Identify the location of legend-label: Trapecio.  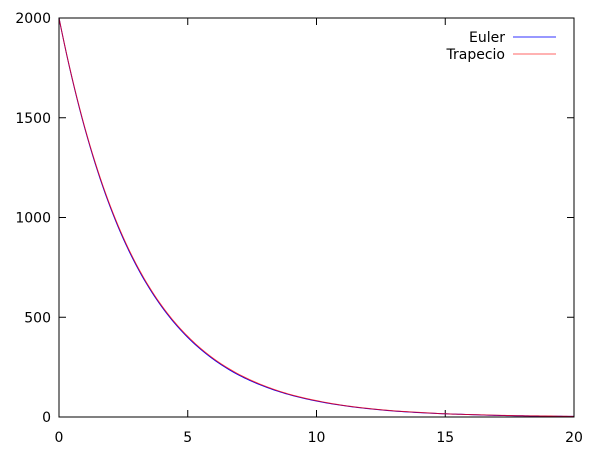
(475, 55).